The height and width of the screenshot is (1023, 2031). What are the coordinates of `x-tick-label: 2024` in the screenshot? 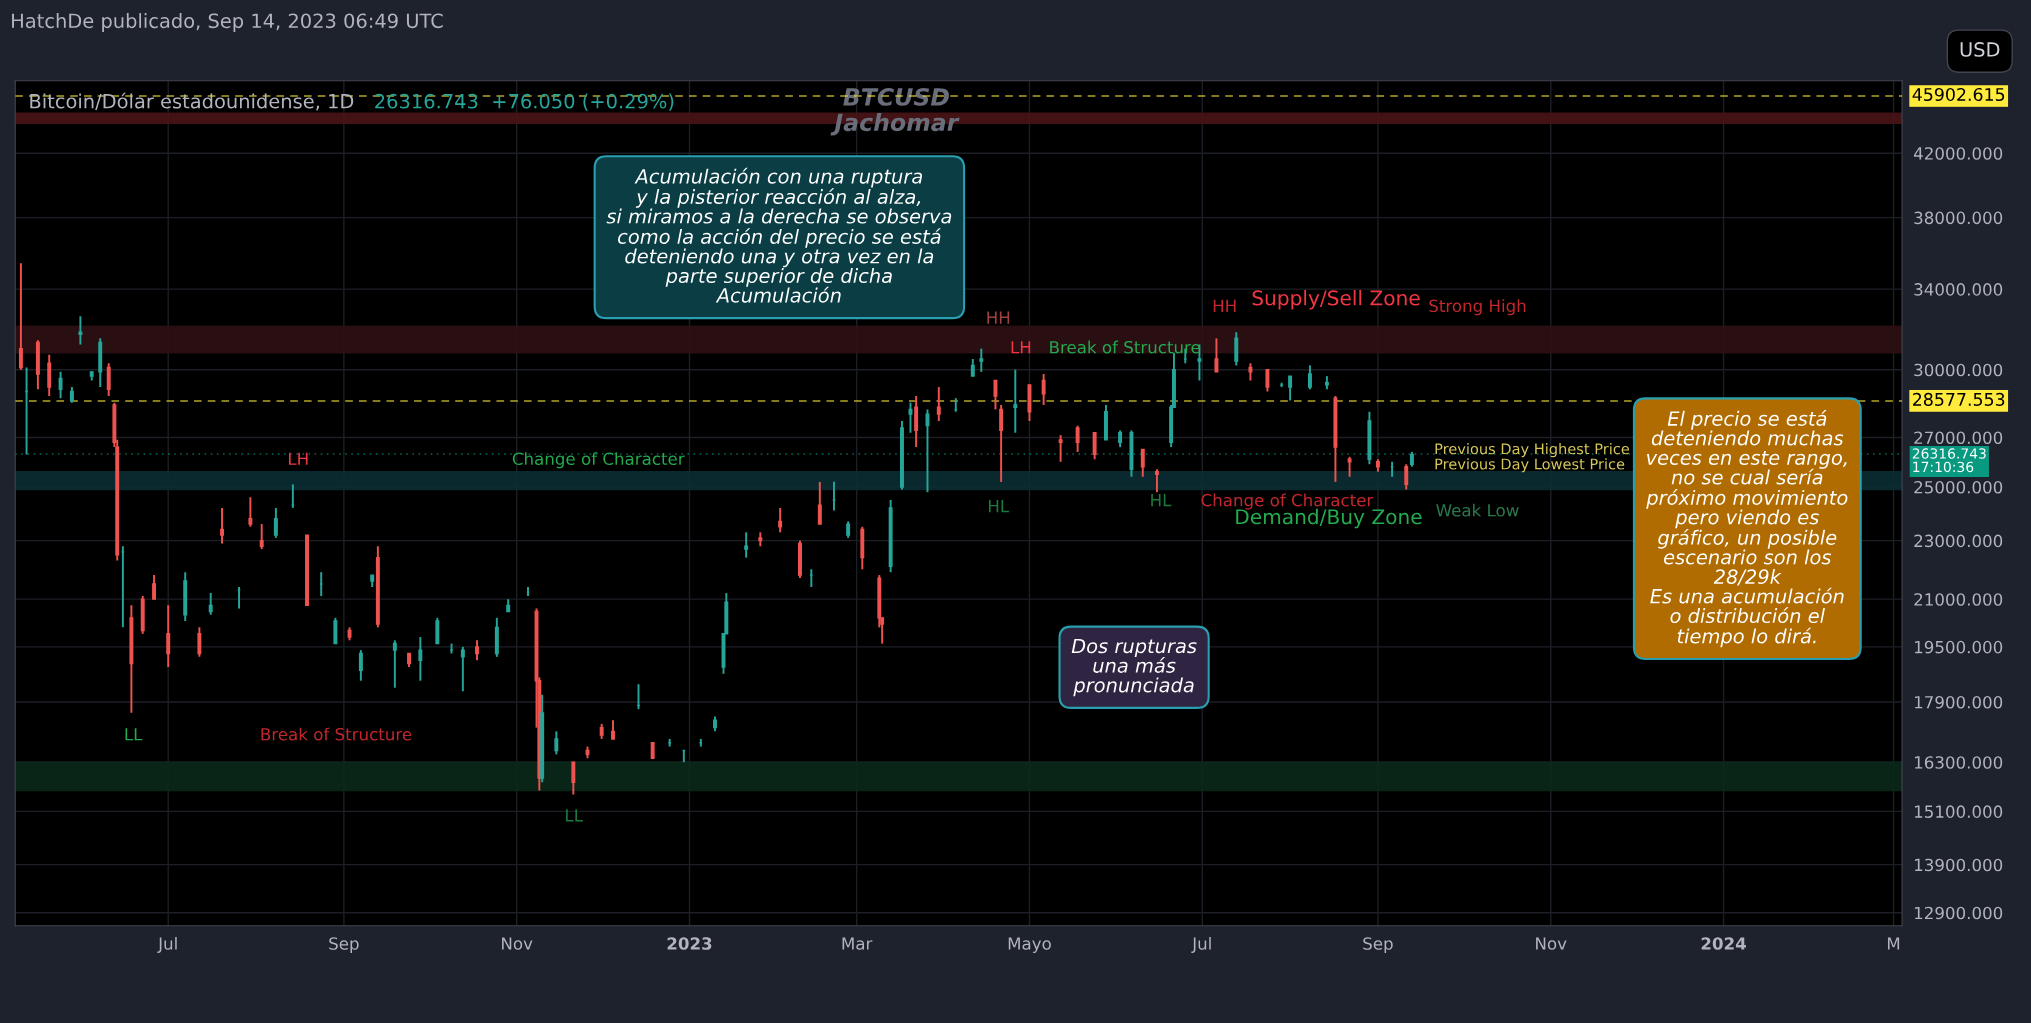 It's located at (1723, 943).